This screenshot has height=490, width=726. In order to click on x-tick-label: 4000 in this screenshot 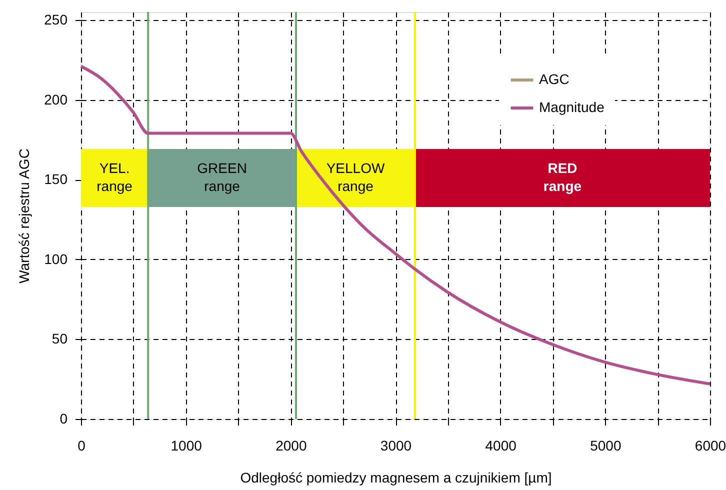, I will do `click(501, 446)`.